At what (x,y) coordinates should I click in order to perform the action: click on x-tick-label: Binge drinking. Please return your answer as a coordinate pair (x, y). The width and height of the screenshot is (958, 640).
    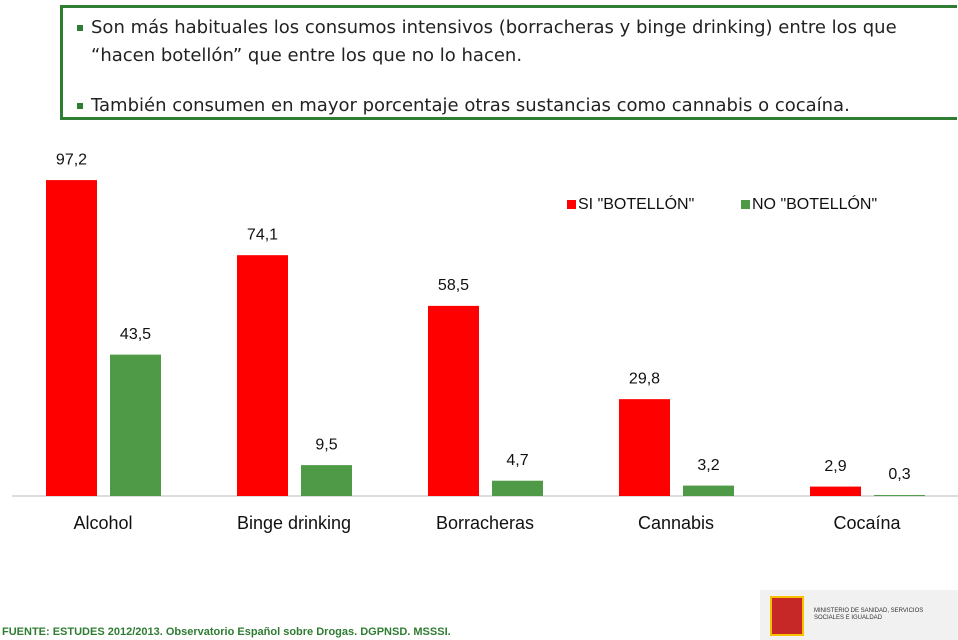
    Looking at the image, I should click on (294, 523).